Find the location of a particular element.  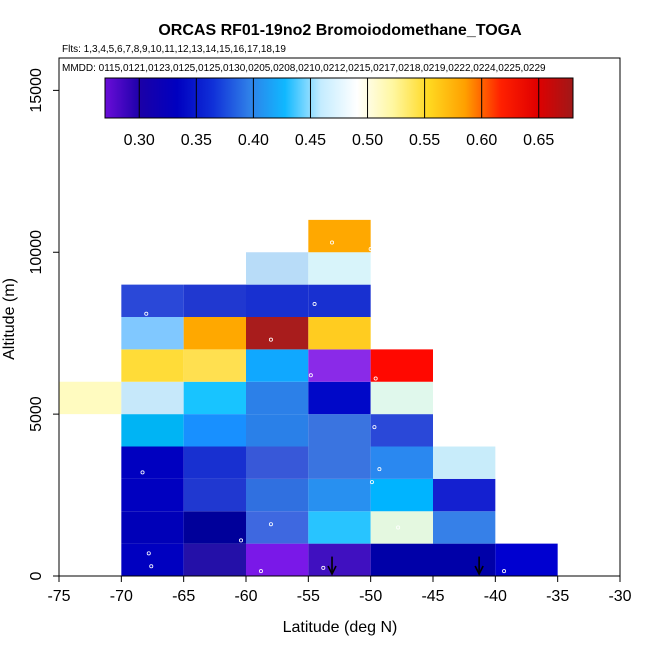

x-axis-label: Latitude (deg N) is located at coordinates (340, 627).